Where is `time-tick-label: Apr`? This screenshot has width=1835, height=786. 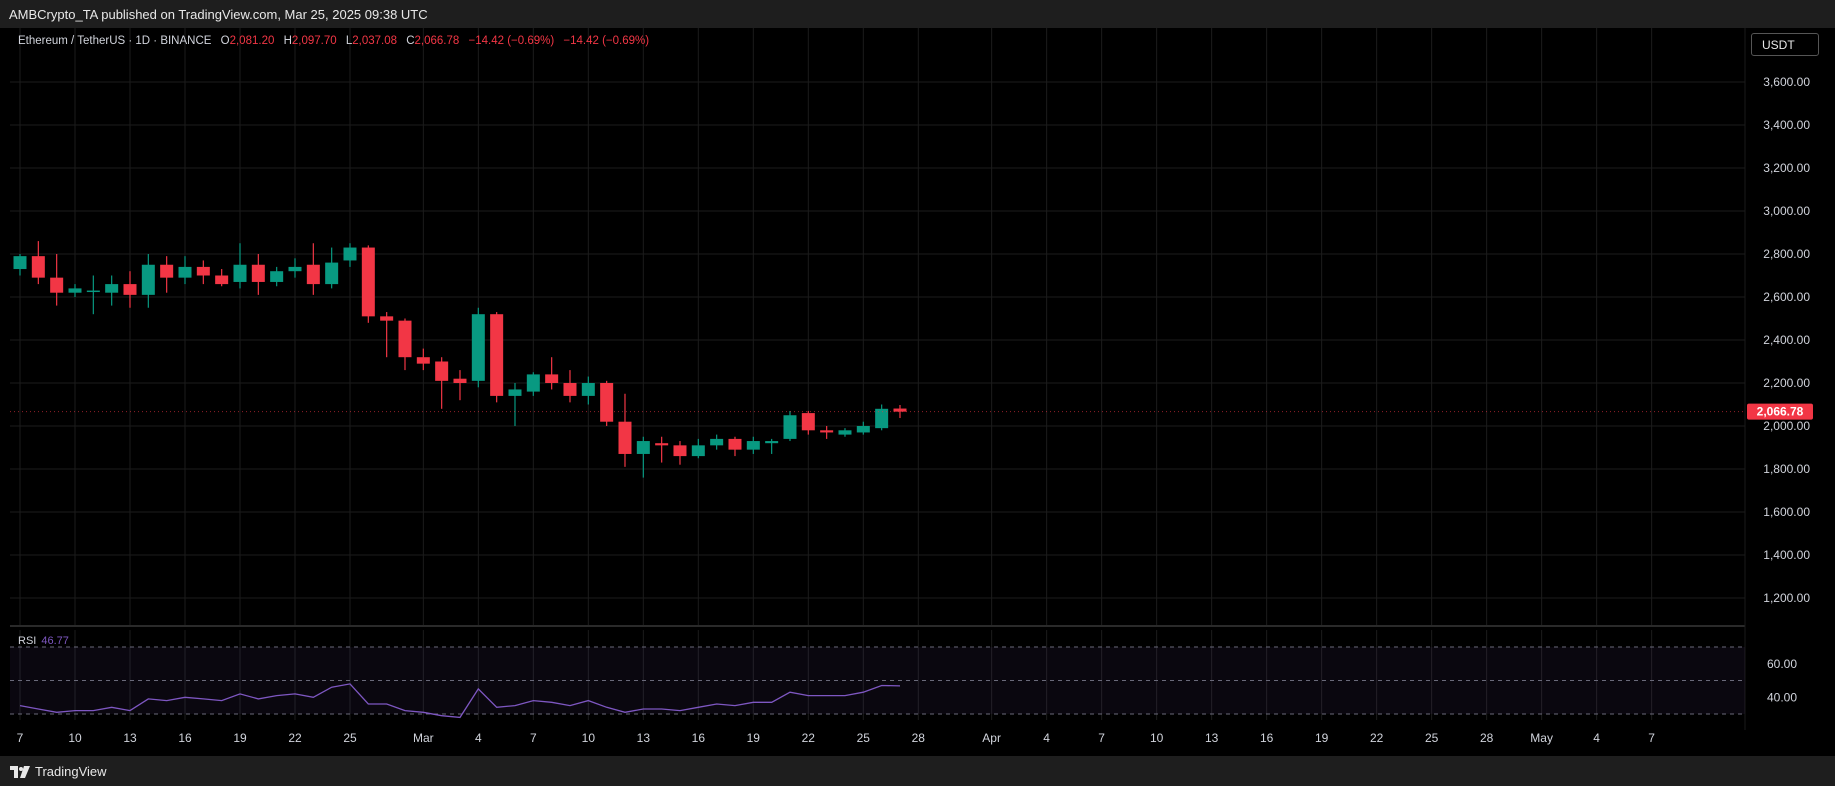 time-tick-label: Apr is located at coordinates (991, 738).